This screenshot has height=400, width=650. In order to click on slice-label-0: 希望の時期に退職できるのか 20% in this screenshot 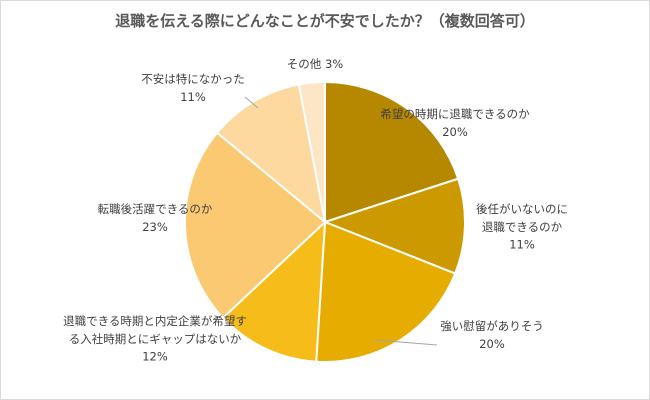, I will do `click(455, 123)`.